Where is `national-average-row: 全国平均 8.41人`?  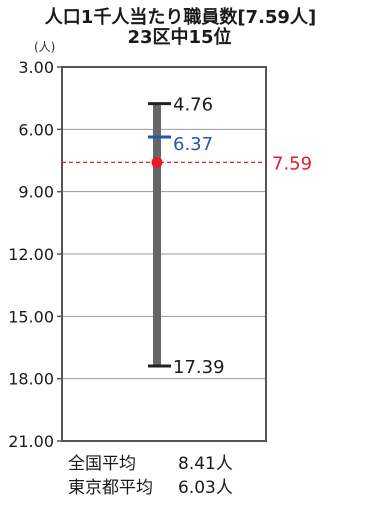
national-average-row: 全国平均 8.41人 is located at coordinates (168, 464).